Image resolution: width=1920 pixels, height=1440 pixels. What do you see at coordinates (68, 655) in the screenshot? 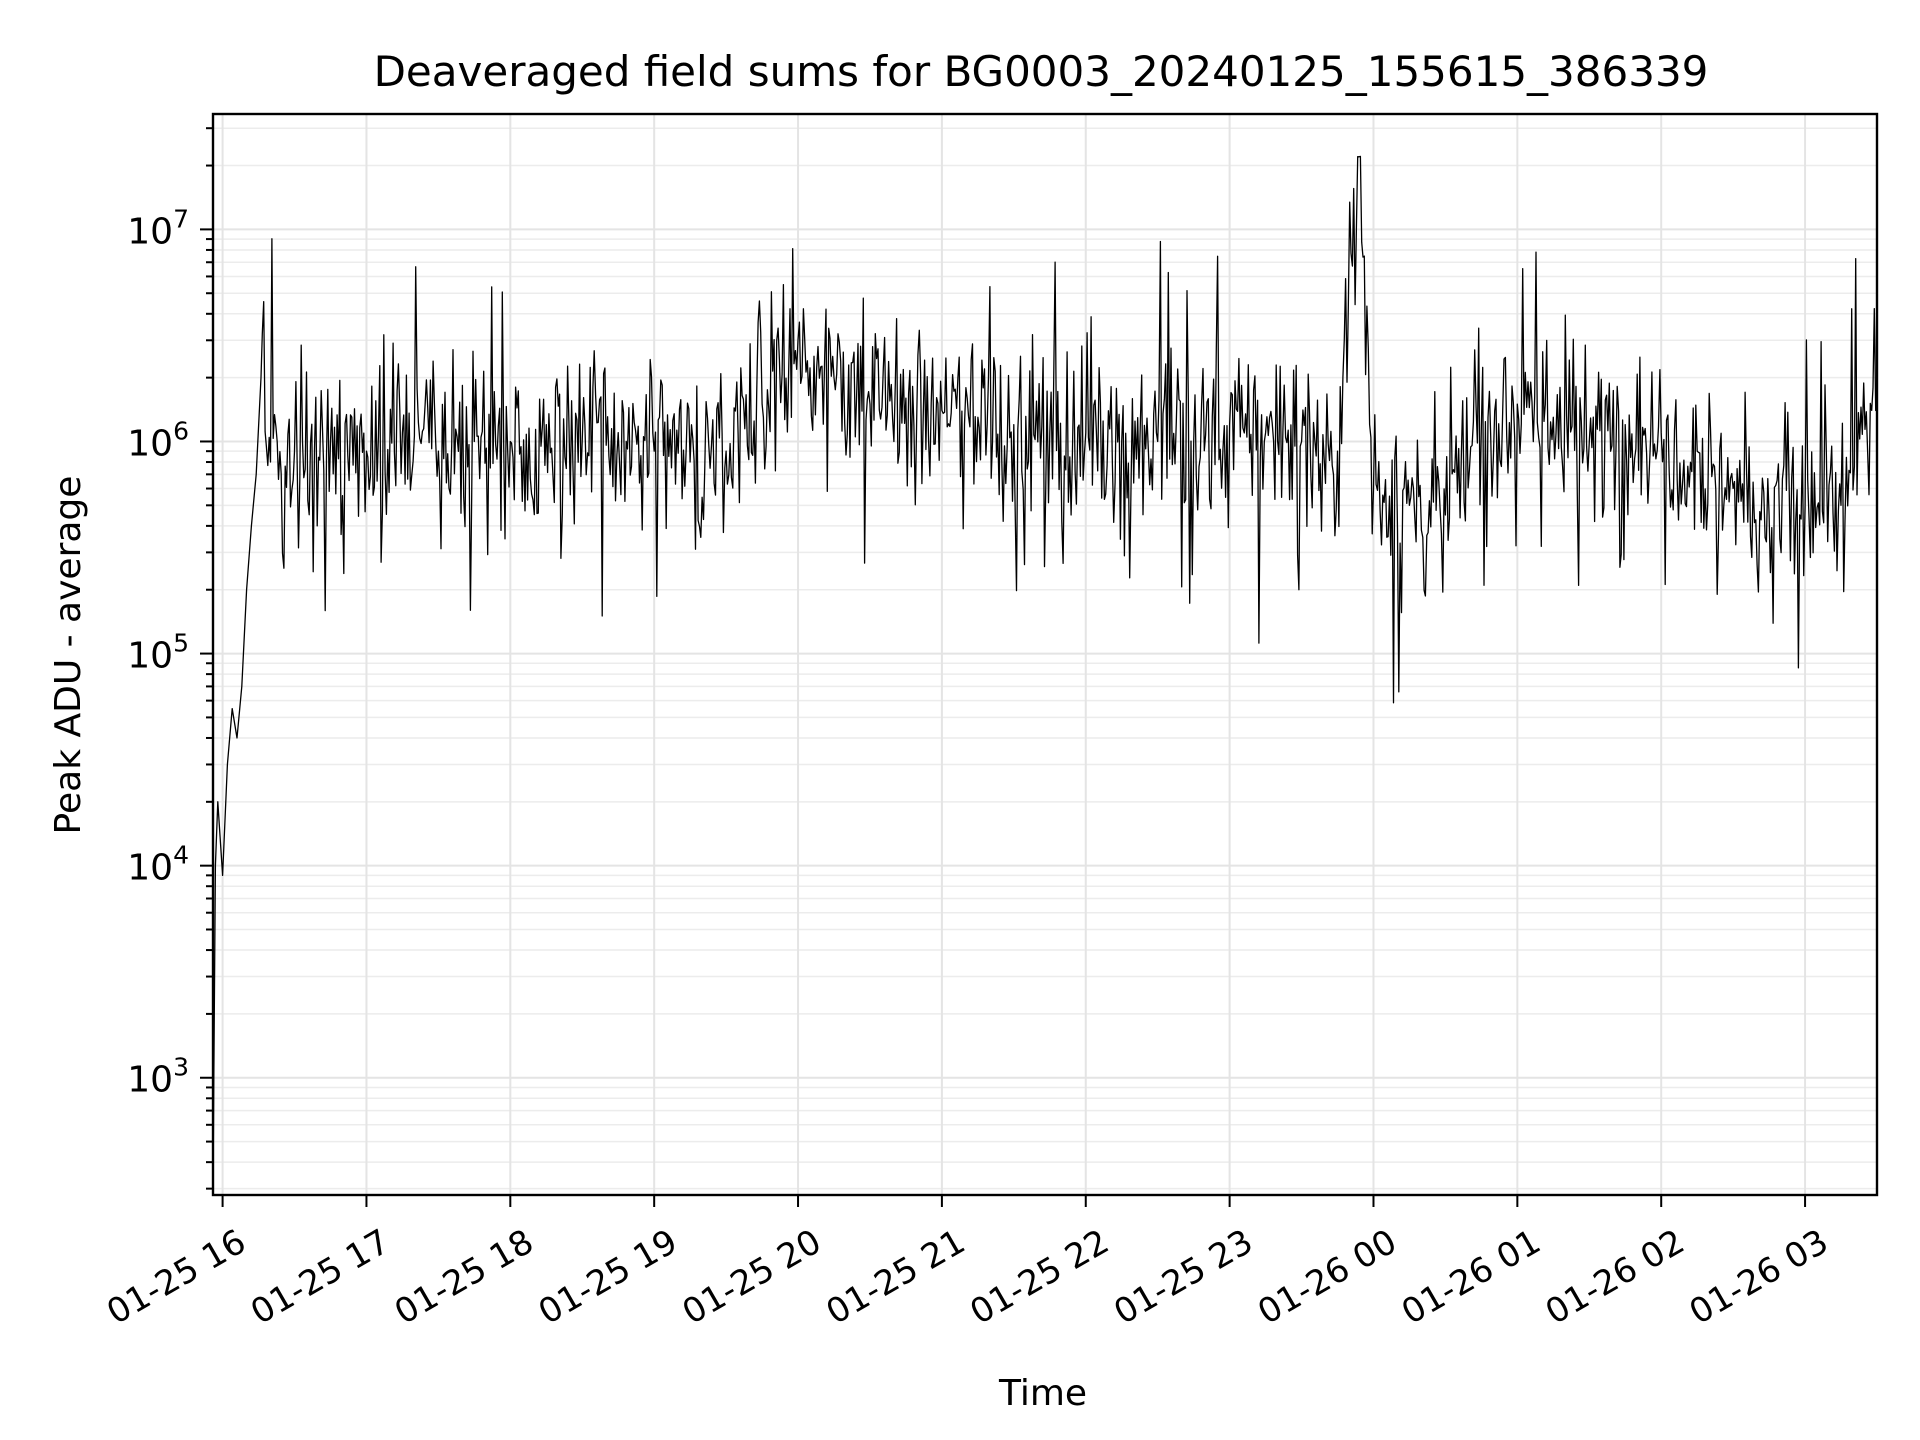
I see `y-axis-label: Peak ADU - average` at bounding box center [68, 655].